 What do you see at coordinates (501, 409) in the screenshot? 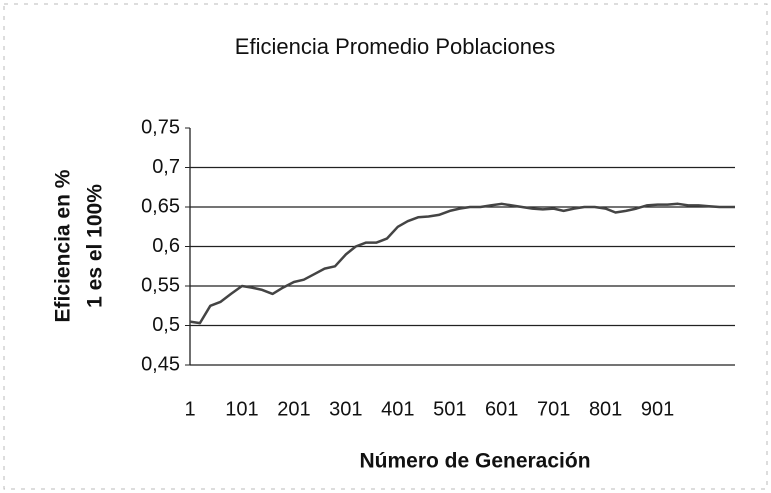
I see `x-tick-label: 601` at bounding box center [501, 409].